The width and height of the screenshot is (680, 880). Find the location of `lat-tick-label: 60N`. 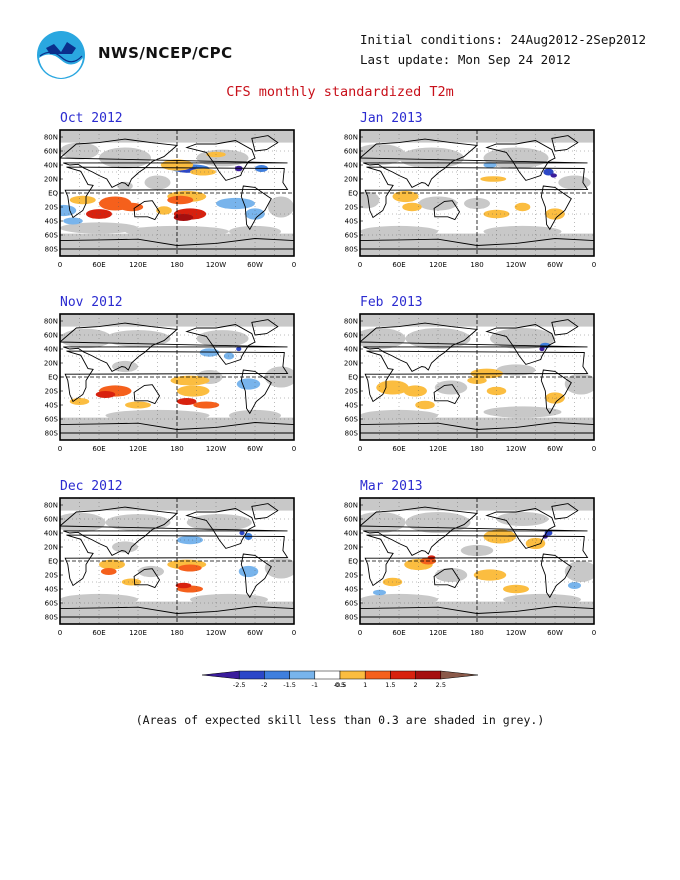

lat-tick-label: 60N is located at coordinates (351, 520).